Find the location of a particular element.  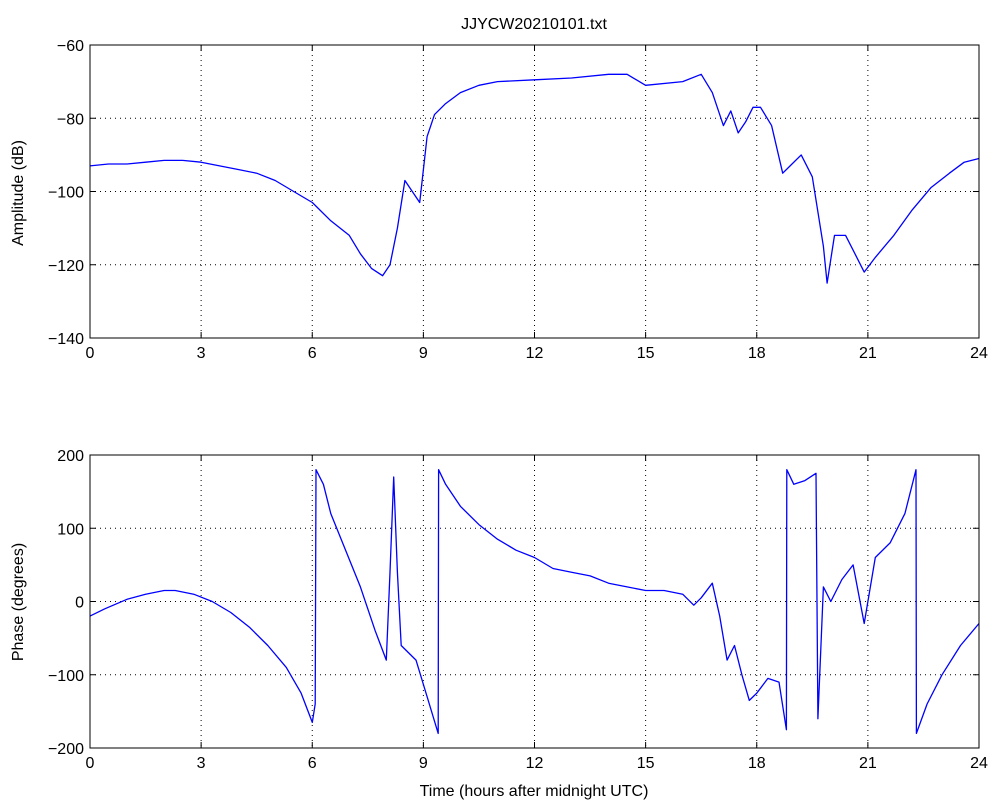

phase-x-tick-label: 9 is located at coordinates (423, 763).